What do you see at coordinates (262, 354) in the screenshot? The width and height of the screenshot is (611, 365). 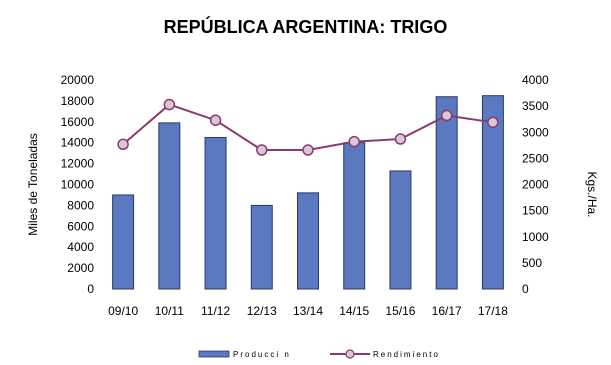 I see `legend-label-produccion: Producci n` at bounding box center [262, 354].